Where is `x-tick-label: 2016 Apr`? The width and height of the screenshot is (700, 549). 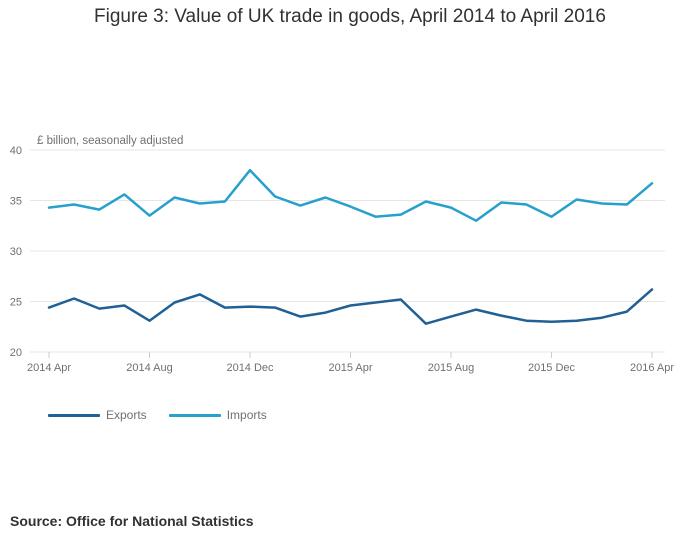 x-tick-label: 2016 Apr is located at coordinates (652, 368).